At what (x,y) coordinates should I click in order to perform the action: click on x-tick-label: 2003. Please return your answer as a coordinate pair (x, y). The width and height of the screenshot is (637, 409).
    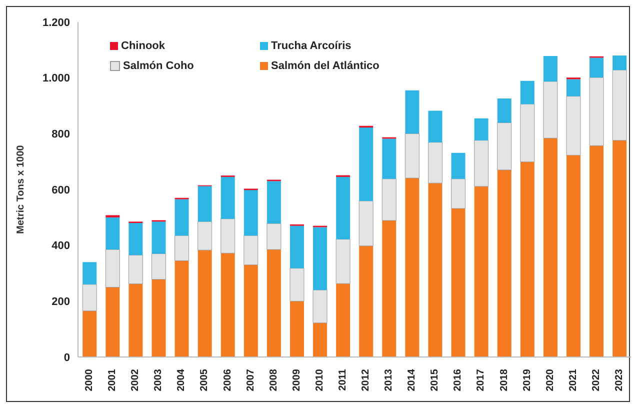
    Looking at the image, I should click on (158, 380).